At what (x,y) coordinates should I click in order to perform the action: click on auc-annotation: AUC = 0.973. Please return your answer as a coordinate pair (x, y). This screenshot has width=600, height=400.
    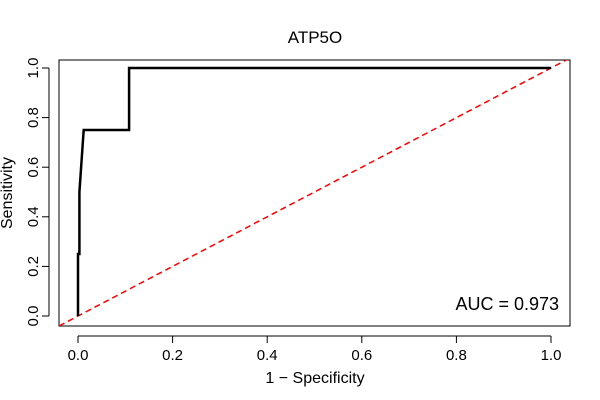
    Looking at the image, I should click on (507, 304).